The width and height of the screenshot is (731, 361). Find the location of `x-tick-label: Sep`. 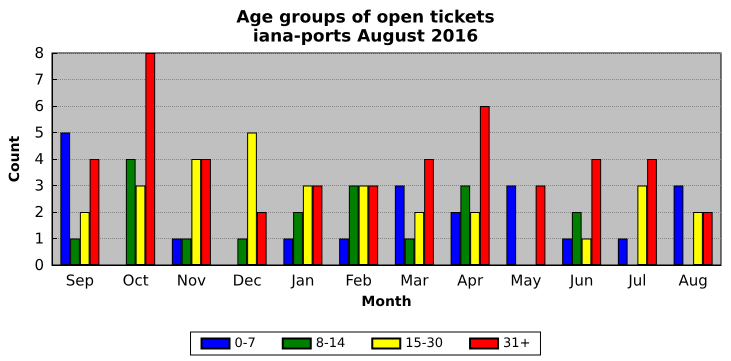

x-tick-label: Sep is located at coordinates (80, 281).